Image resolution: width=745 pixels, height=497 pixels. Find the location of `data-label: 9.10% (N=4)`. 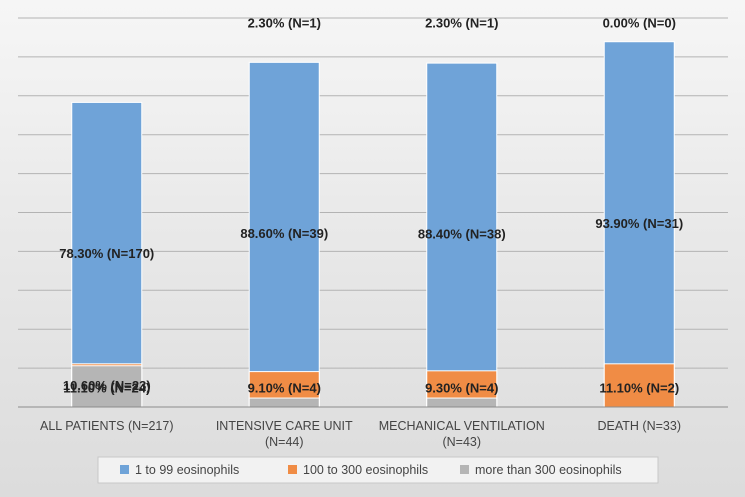

data-label: 9.10% (N=4) is located at coordinates (284, 387).